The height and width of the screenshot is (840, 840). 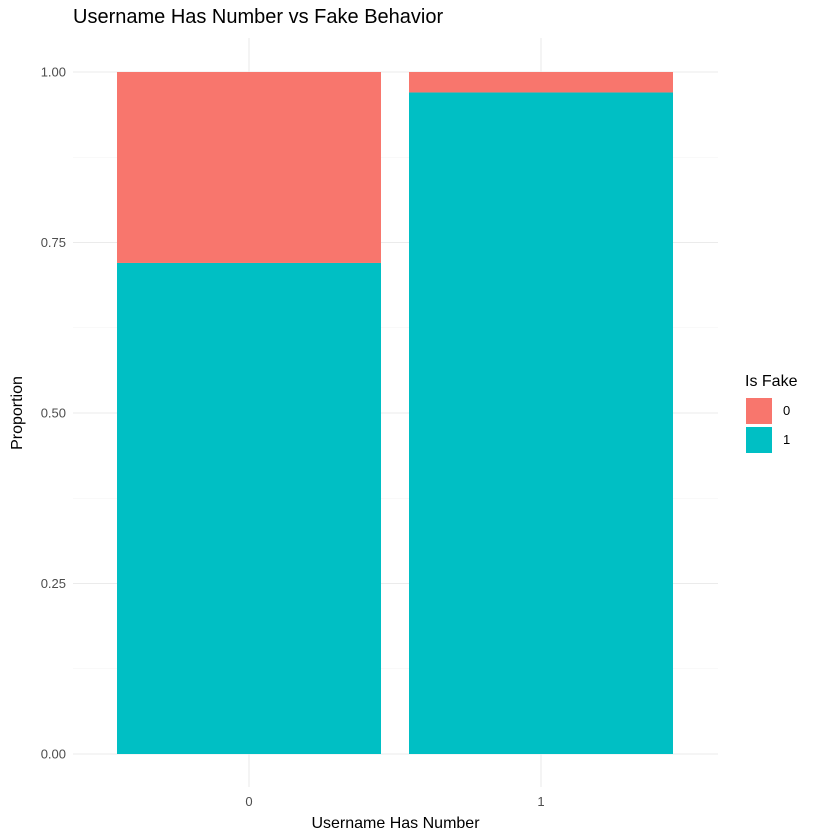 I want to click on y-tick-label: 0.75, so click(x=53, y=242).